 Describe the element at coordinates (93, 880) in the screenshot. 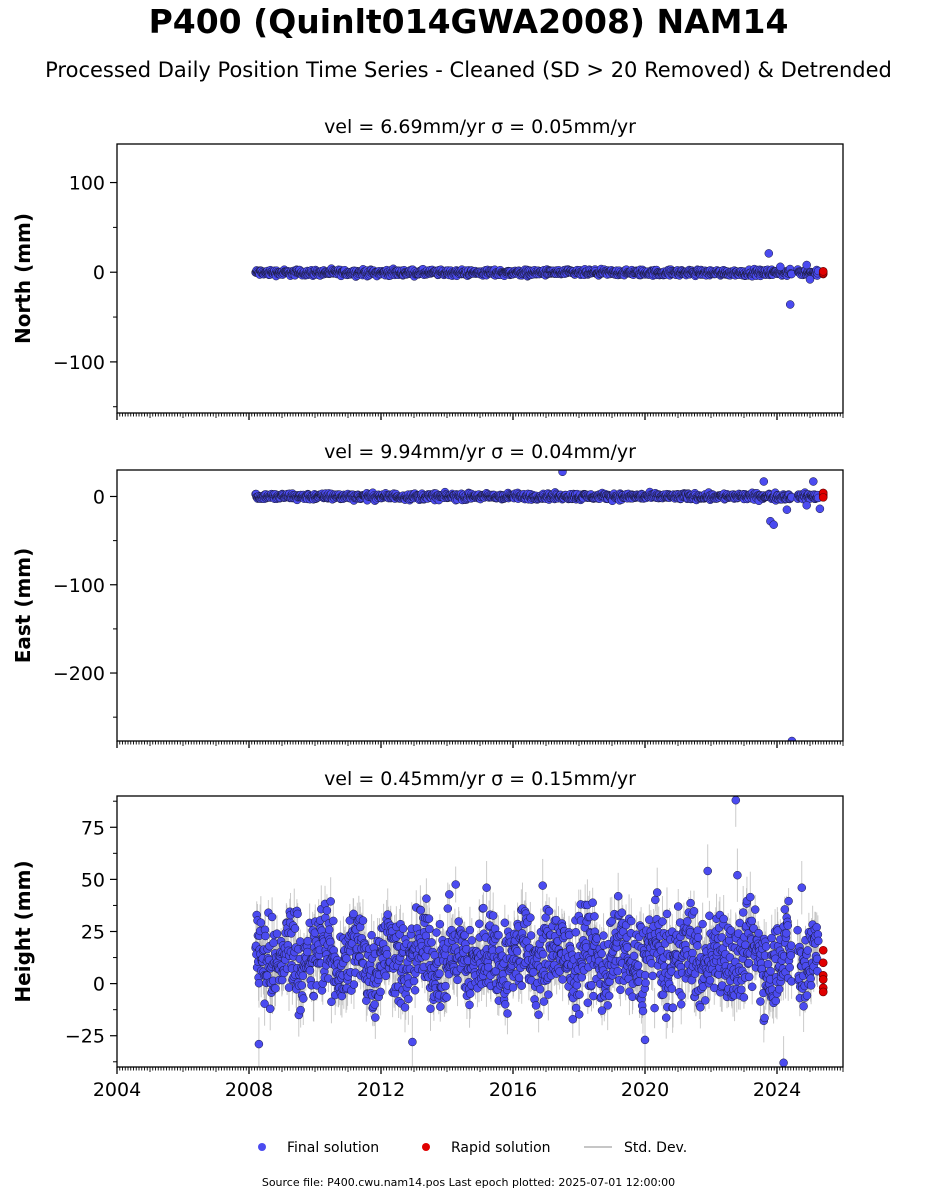

I see `y-tick-label: 50` at that location.